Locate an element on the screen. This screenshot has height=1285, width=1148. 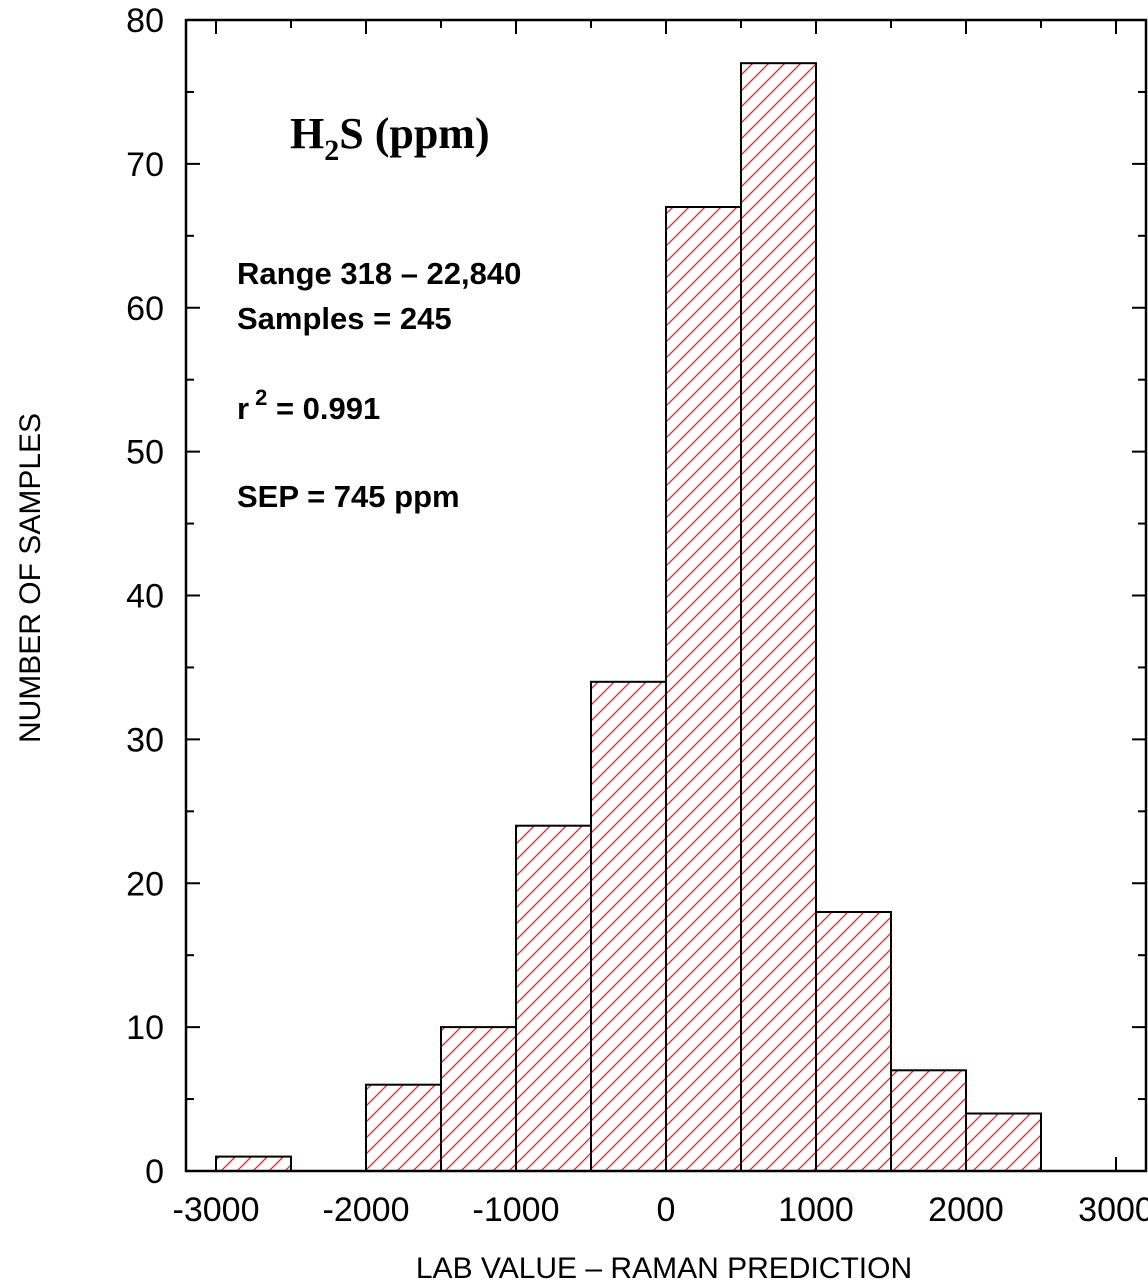
x-tick-labels: -3000 -2000 -1000 0 1000 2000 3000 is located at coordinates (660, 1210).